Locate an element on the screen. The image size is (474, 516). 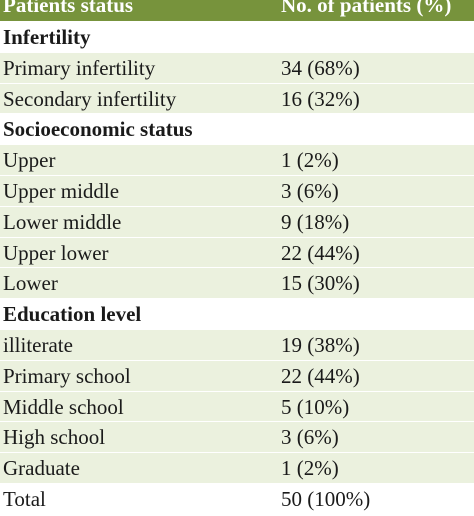
table-row: Primary school 22 (44%) is located at coordinates (237, 376).